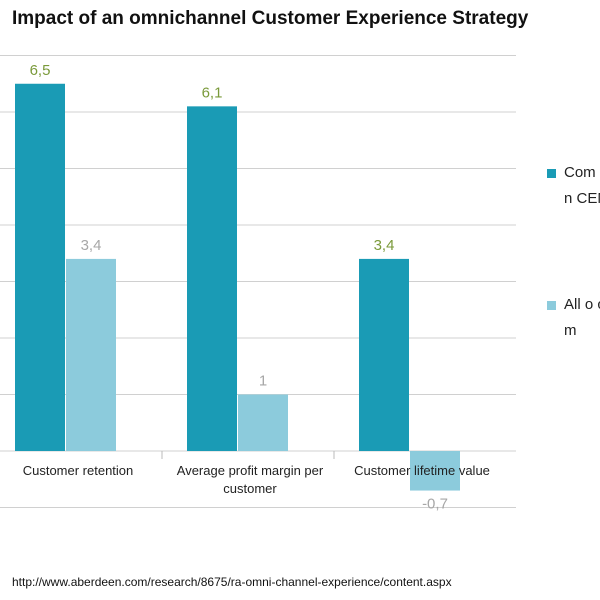 This screenshot has height=600, width=600. I want to click on category-label: Customer lifetime value, so click(422, 470).